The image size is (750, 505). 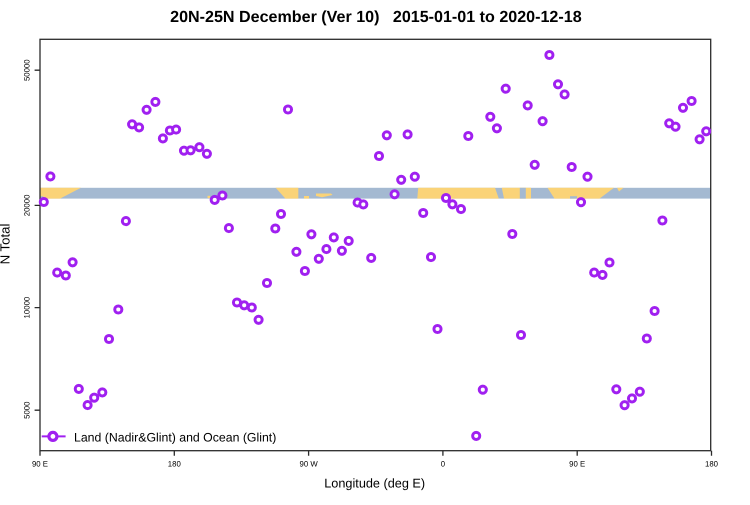 What do you see at coordinates (175, 438) in the screenshot?
I see `svg-text:Land (Nadir&Glint) and Ocean (: Land (Nadir&Glint) and Ocean (Glint)` at bounding box center [175, 438].